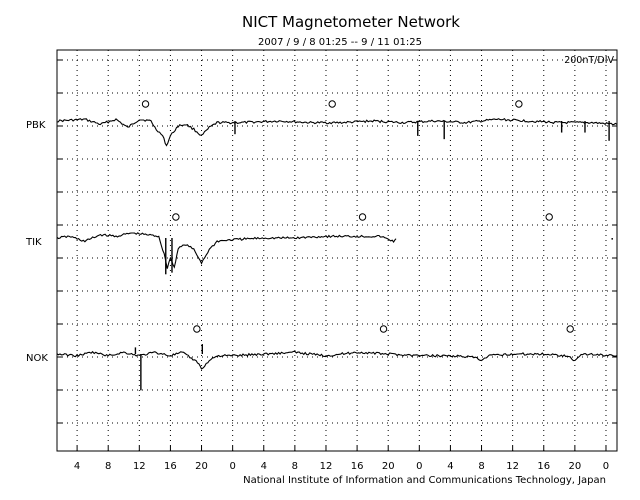 Image resolution: width=640 pixels, height=500 pixels. I want to click on chart-subtitle: 2007 / 9 / 8 01:25 -- 9 / 11 01:25, so click(340, 42).